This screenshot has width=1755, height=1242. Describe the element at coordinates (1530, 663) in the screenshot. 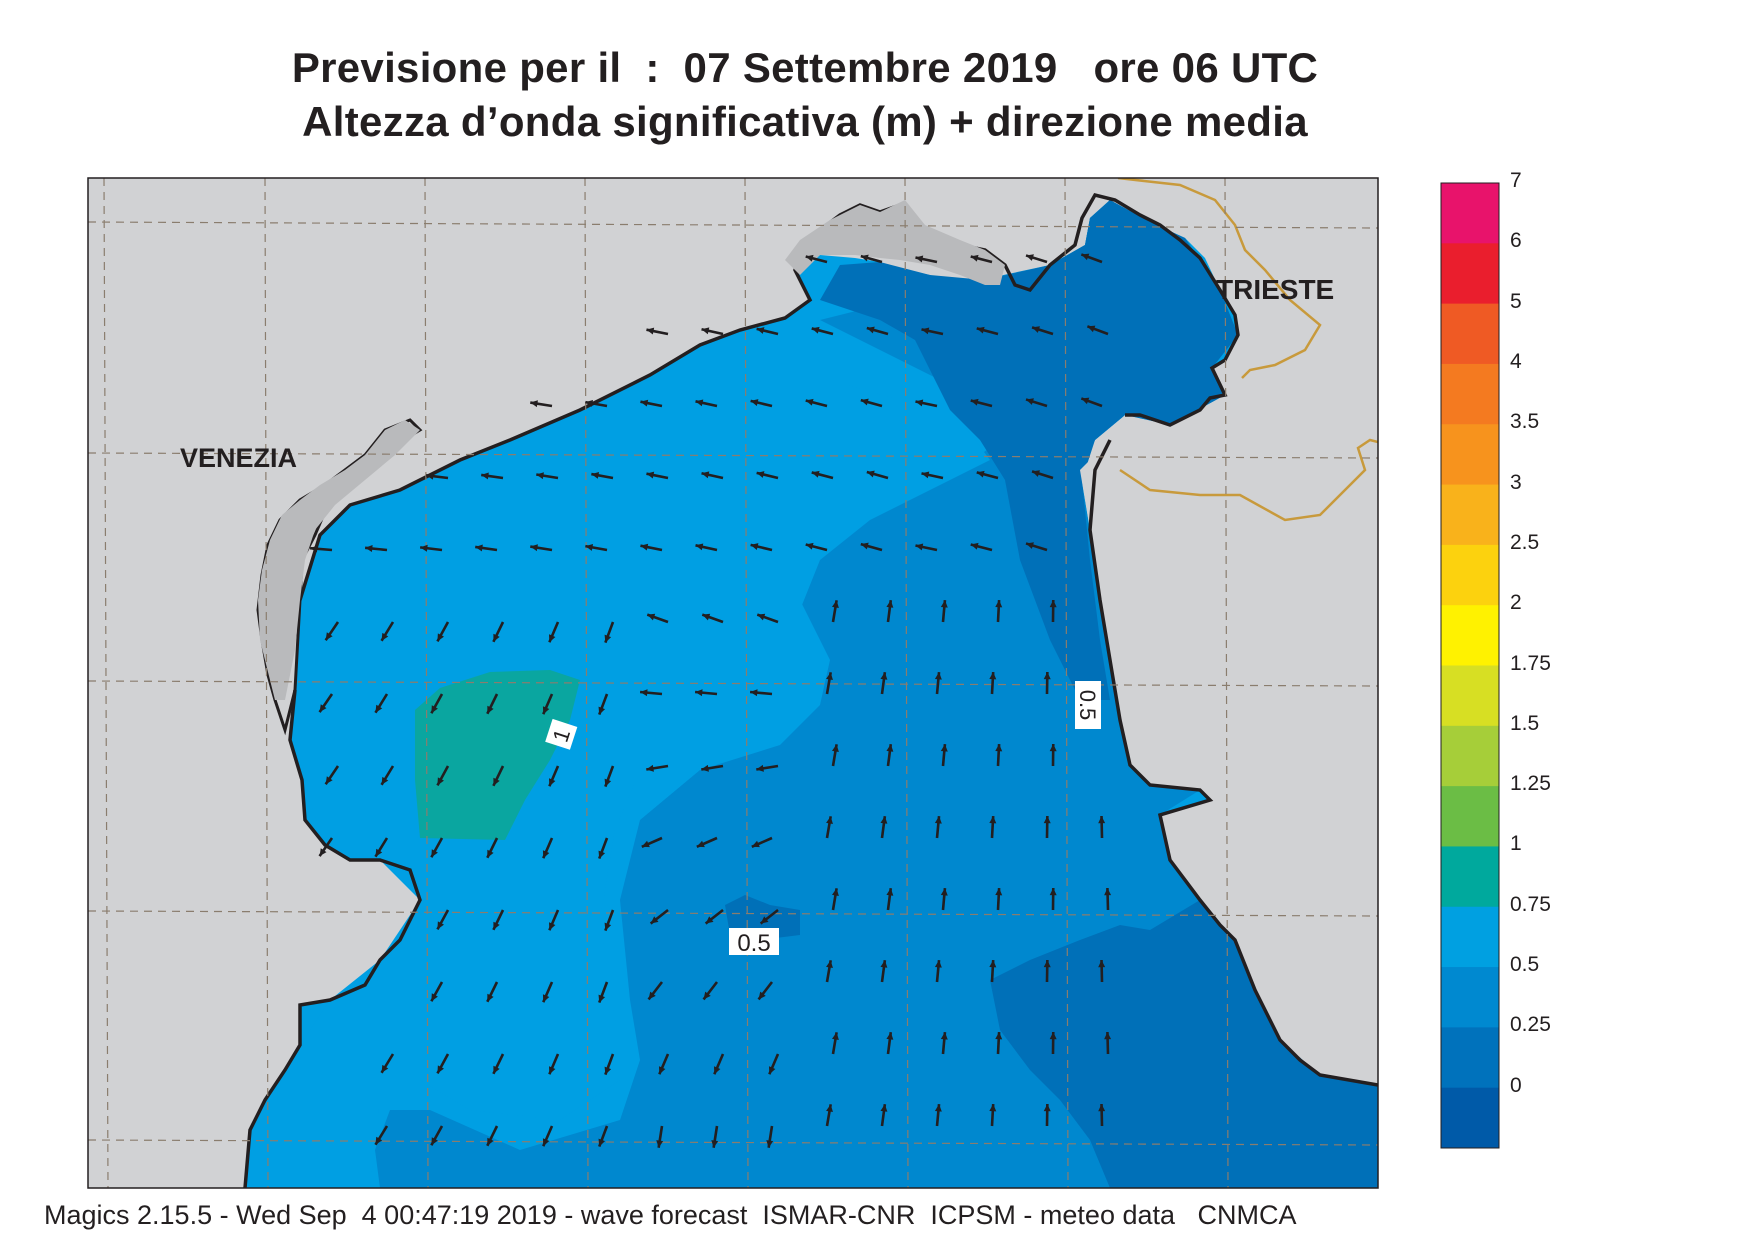

I see `colorbar-label: 1.75` at that location.